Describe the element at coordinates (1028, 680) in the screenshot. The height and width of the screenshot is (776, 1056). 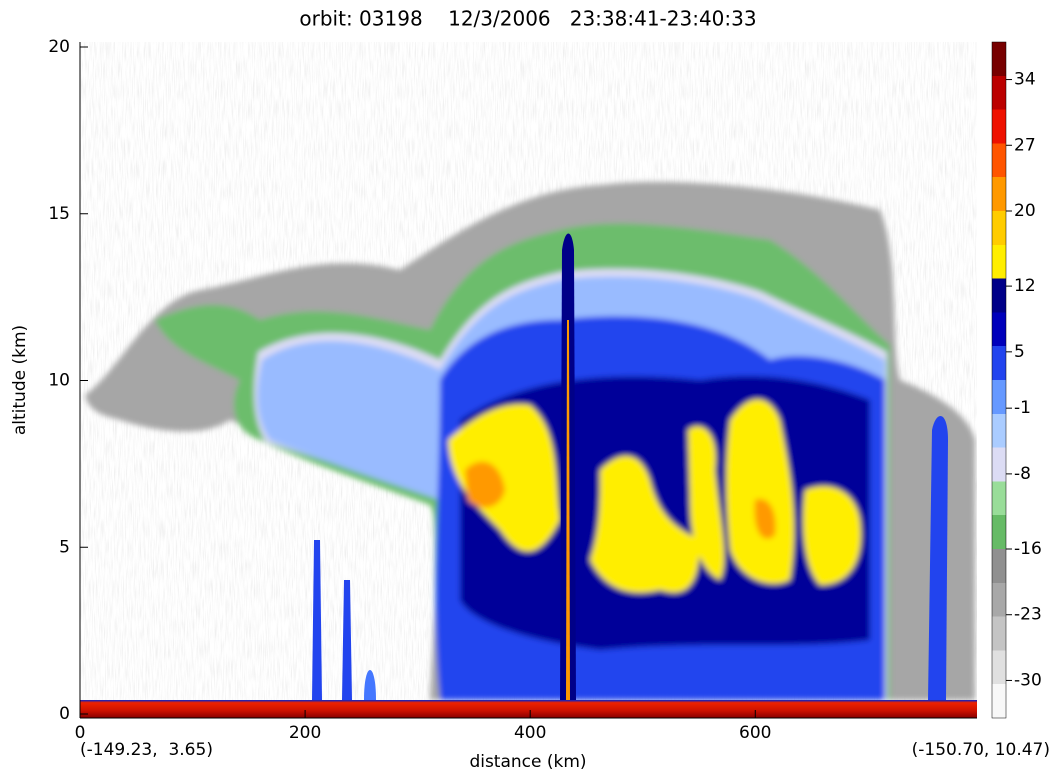
I see `colorbar-tick-label: -30` at that location.